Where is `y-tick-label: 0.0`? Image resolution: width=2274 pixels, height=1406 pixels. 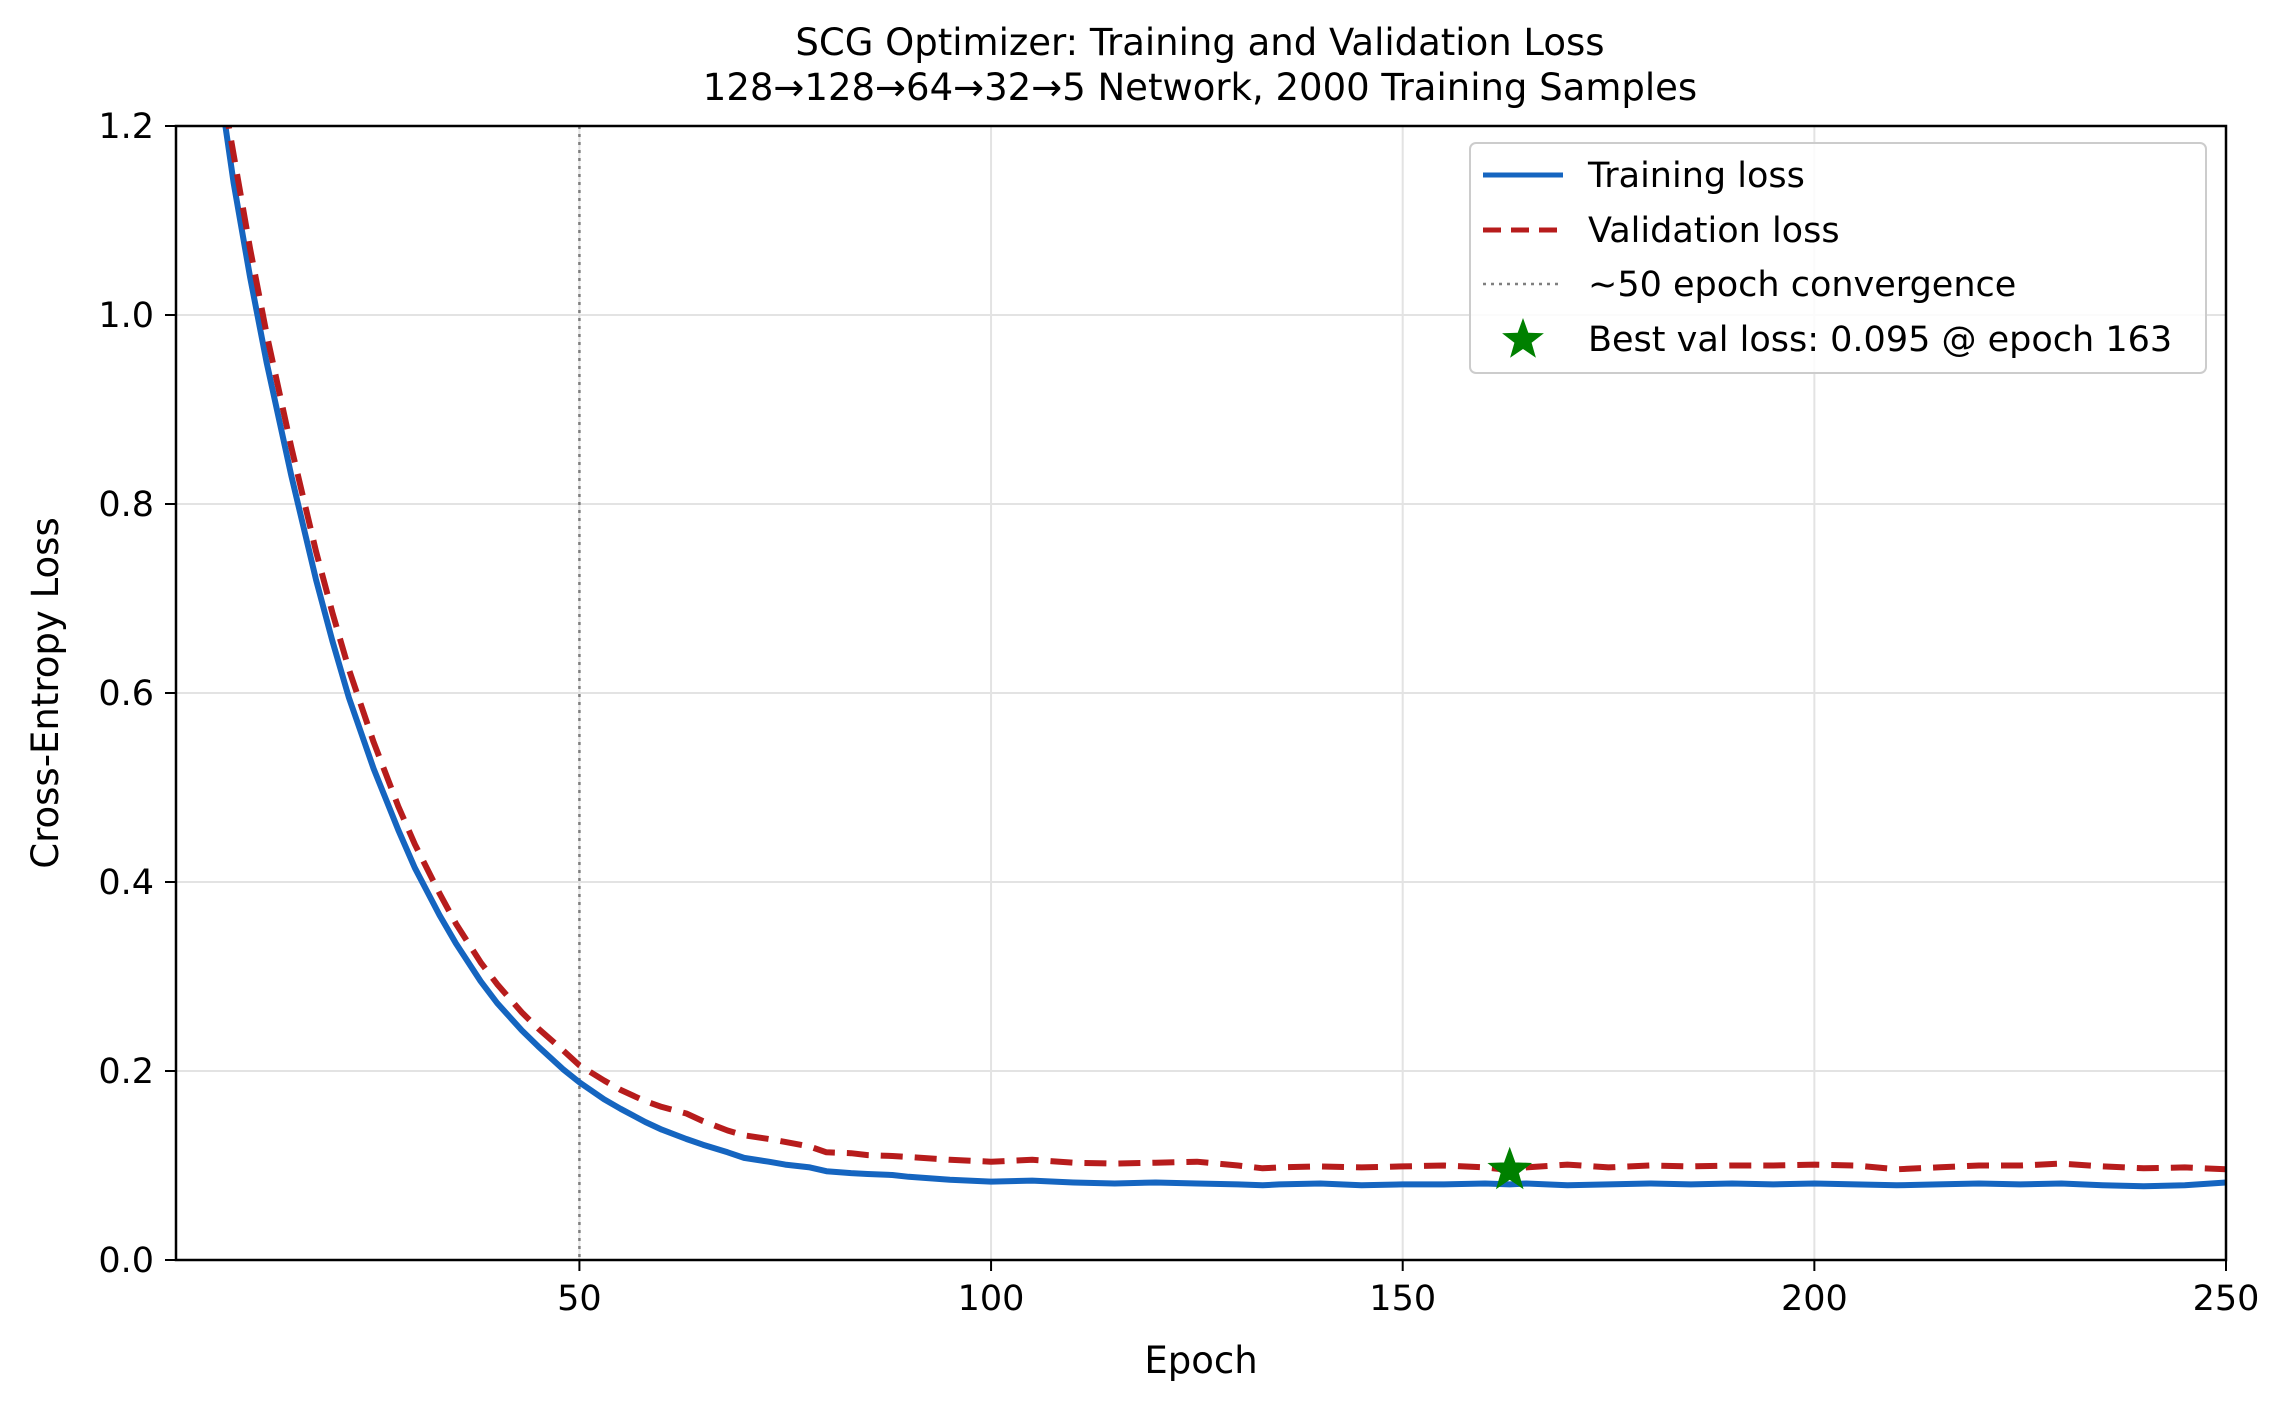 y-tick-label: 0.0 is located at coordinates (126, 1261).